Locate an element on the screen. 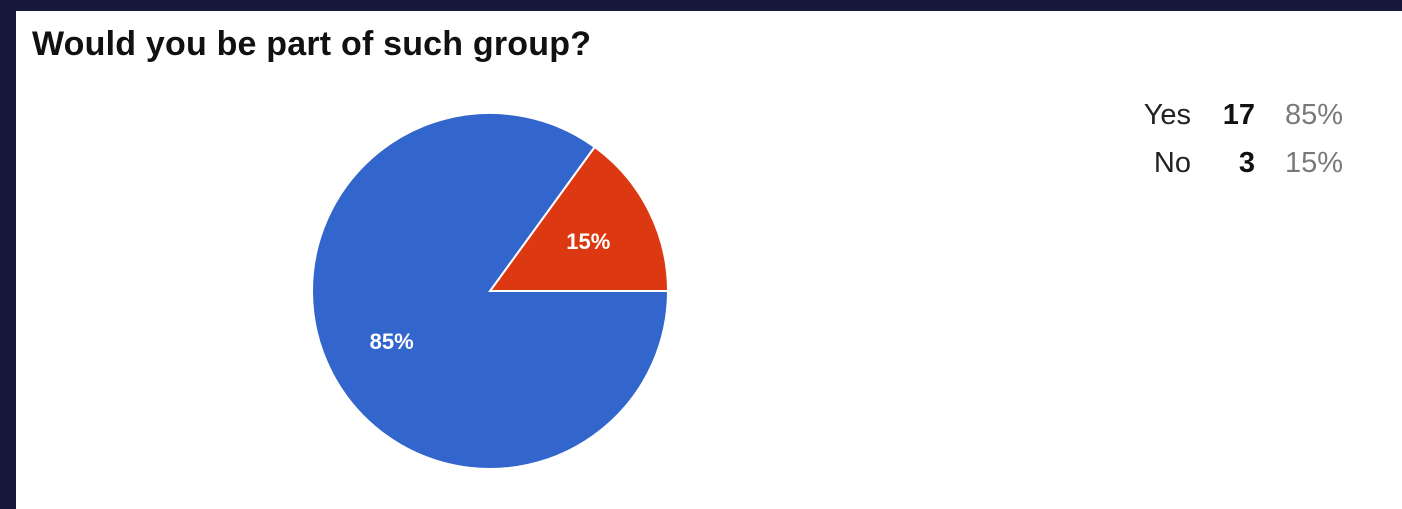  legend-label: Yes is located at coordinates (1167, 114).